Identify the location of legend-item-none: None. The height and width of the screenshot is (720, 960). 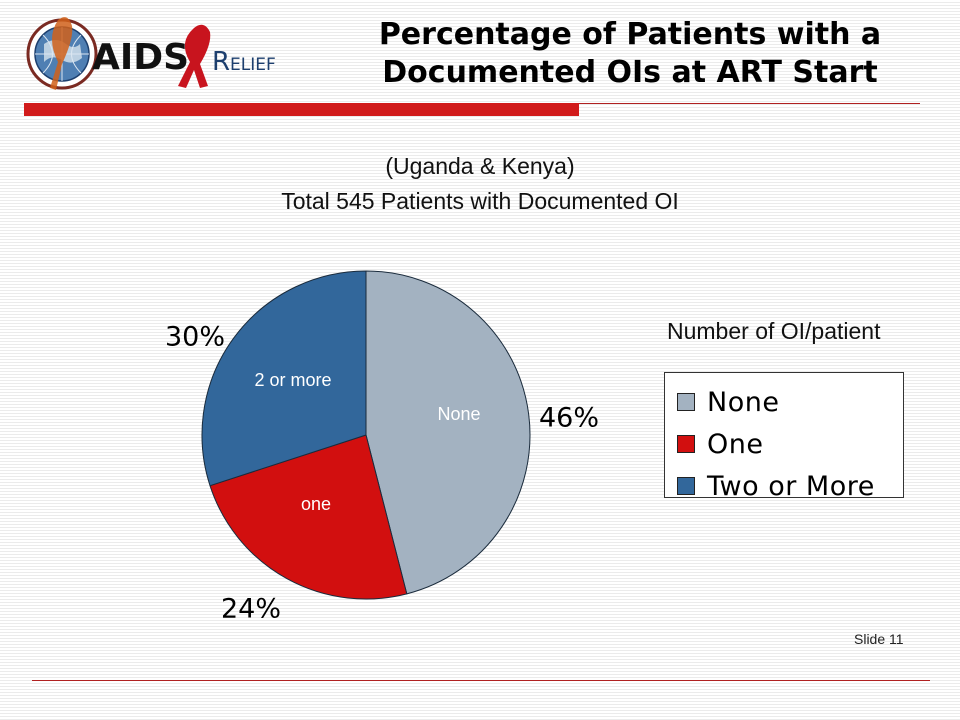
(784, 402).